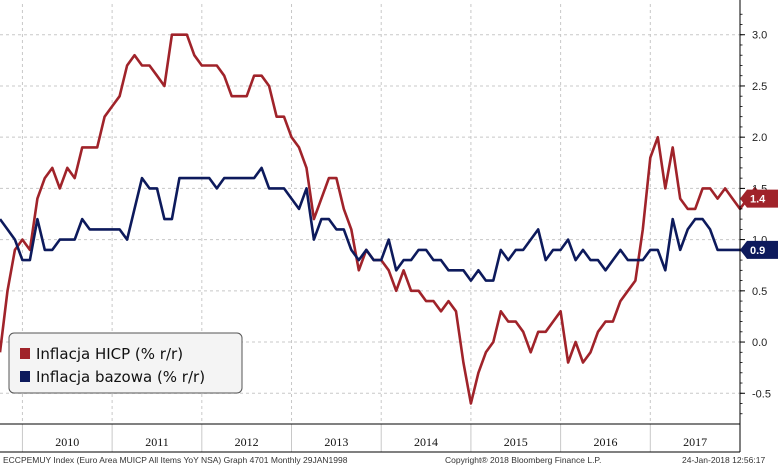 Image resolution: width=780 pixels, height=467 pixels. What do you see at coordinates (759, 36) in the screenshot?
I see `y-tick-label: 3.0` at bounding box center [759, 36].